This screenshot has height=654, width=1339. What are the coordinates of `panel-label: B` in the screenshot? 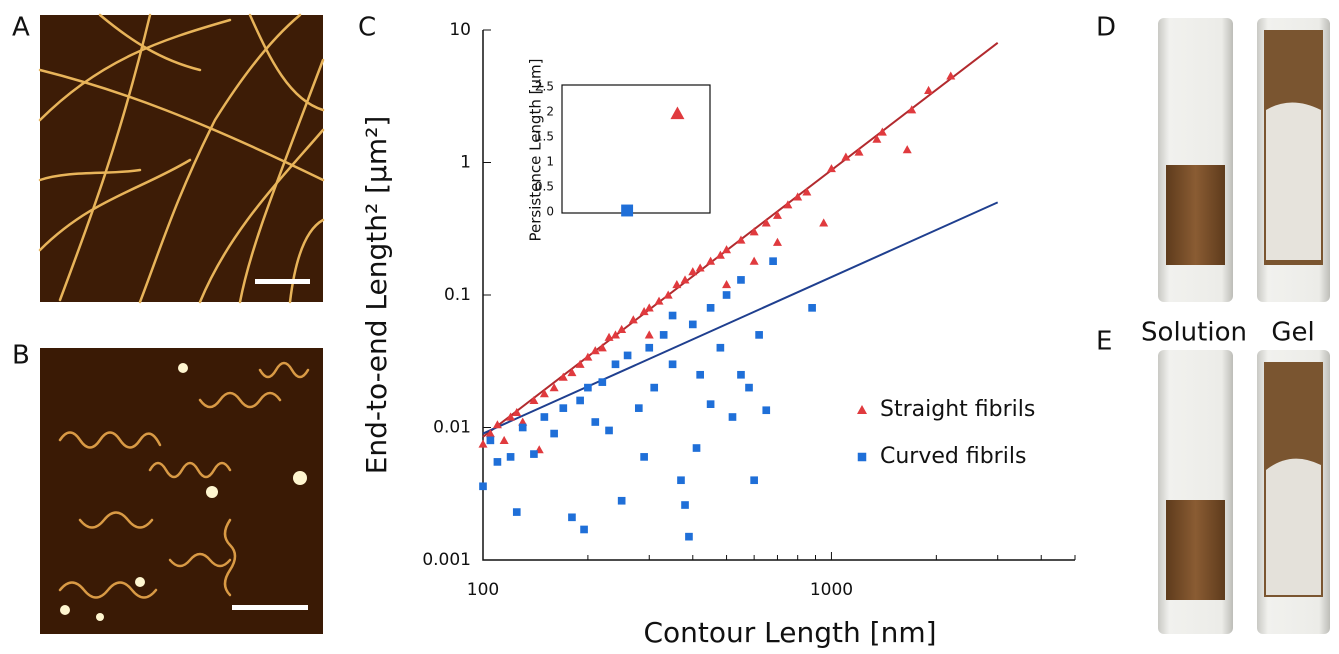 It's located at (21, 356).